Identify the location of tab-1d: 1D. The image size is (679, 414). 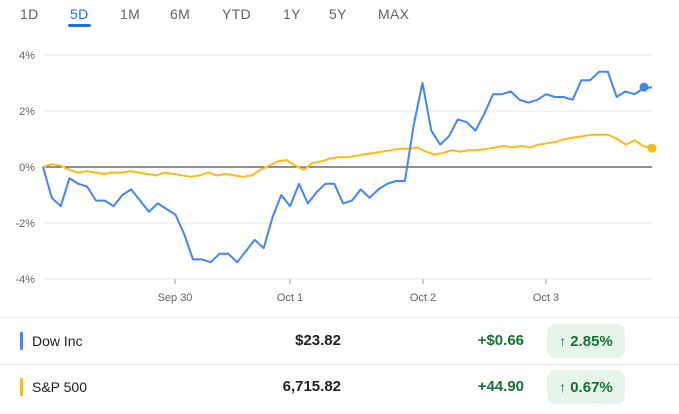
(29, 14).